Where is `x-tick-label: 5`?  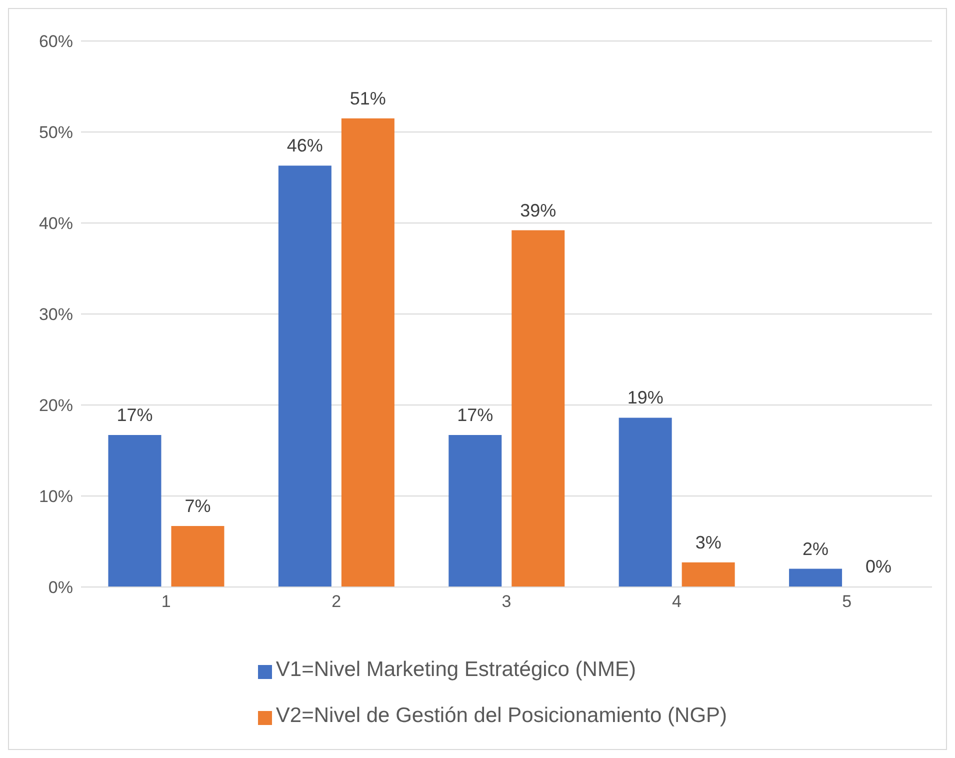
x-tick-label: 5 is located at coordinates (847, 602).